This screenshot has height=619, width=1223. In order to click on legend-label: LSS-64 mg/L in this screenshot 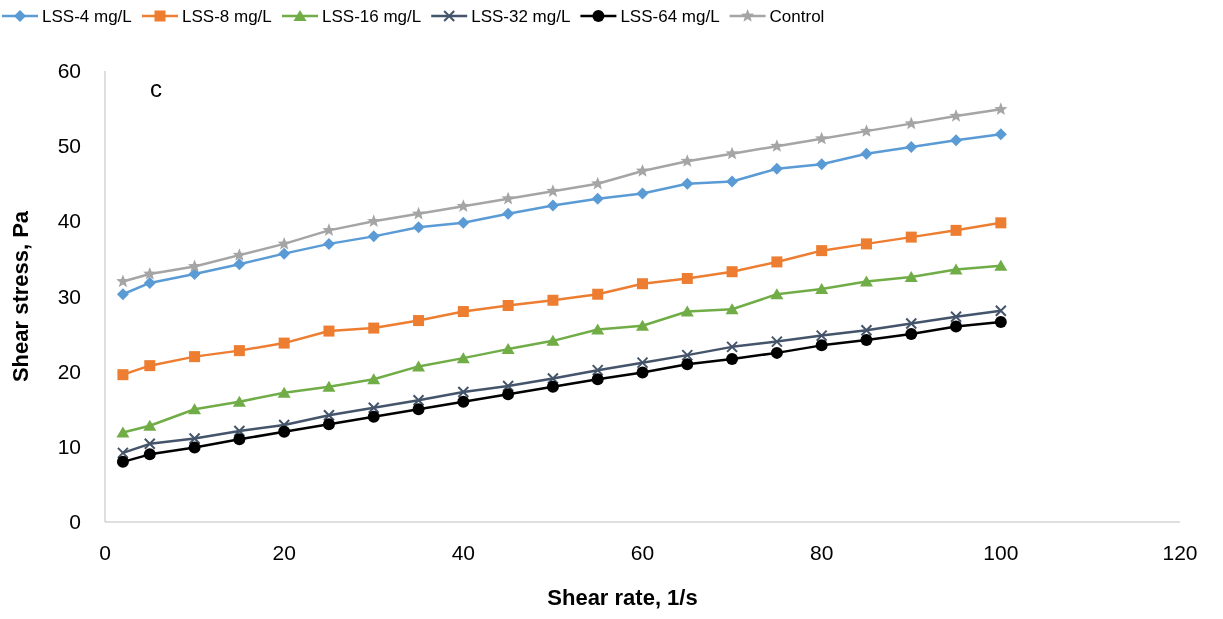, I will do `click(670, 16)`.